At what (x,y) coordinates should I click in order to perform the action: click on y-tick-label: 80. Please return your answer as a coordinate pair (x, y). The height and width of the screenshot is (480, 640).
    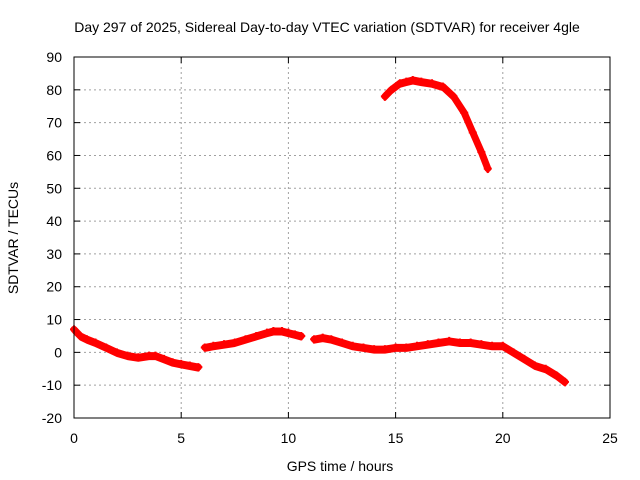
    Looking at the image, I should click on (54, 90).